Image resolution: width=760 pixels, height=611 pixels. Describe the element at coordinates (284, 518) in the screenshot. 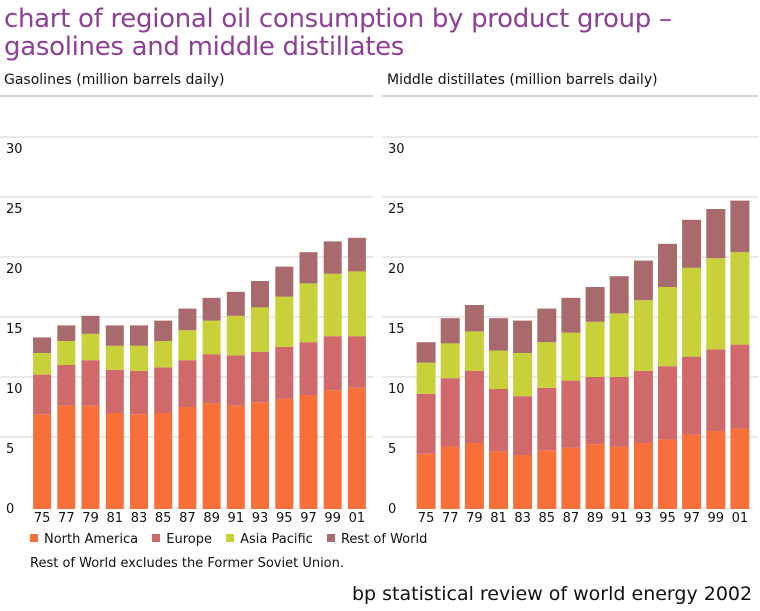

I see `gasolines-x-tick-label: 95` at that location.